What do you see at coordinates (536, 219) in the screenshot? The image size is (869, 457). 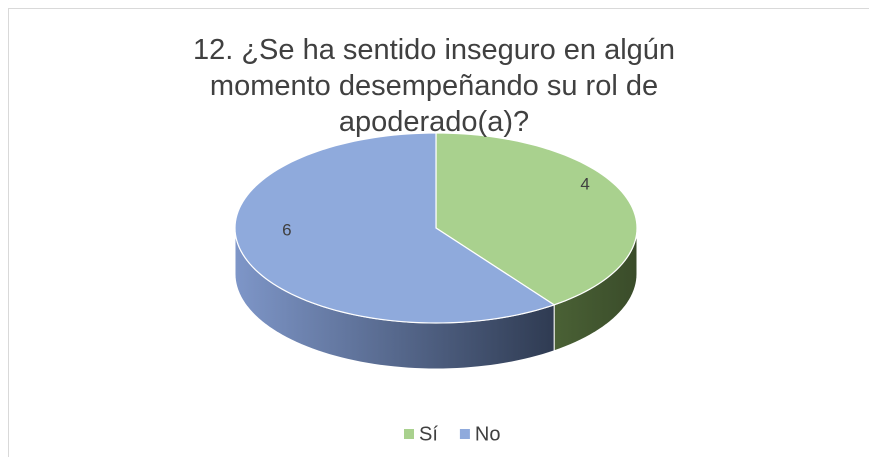 I see `slice` at bounding box center [536, 219].